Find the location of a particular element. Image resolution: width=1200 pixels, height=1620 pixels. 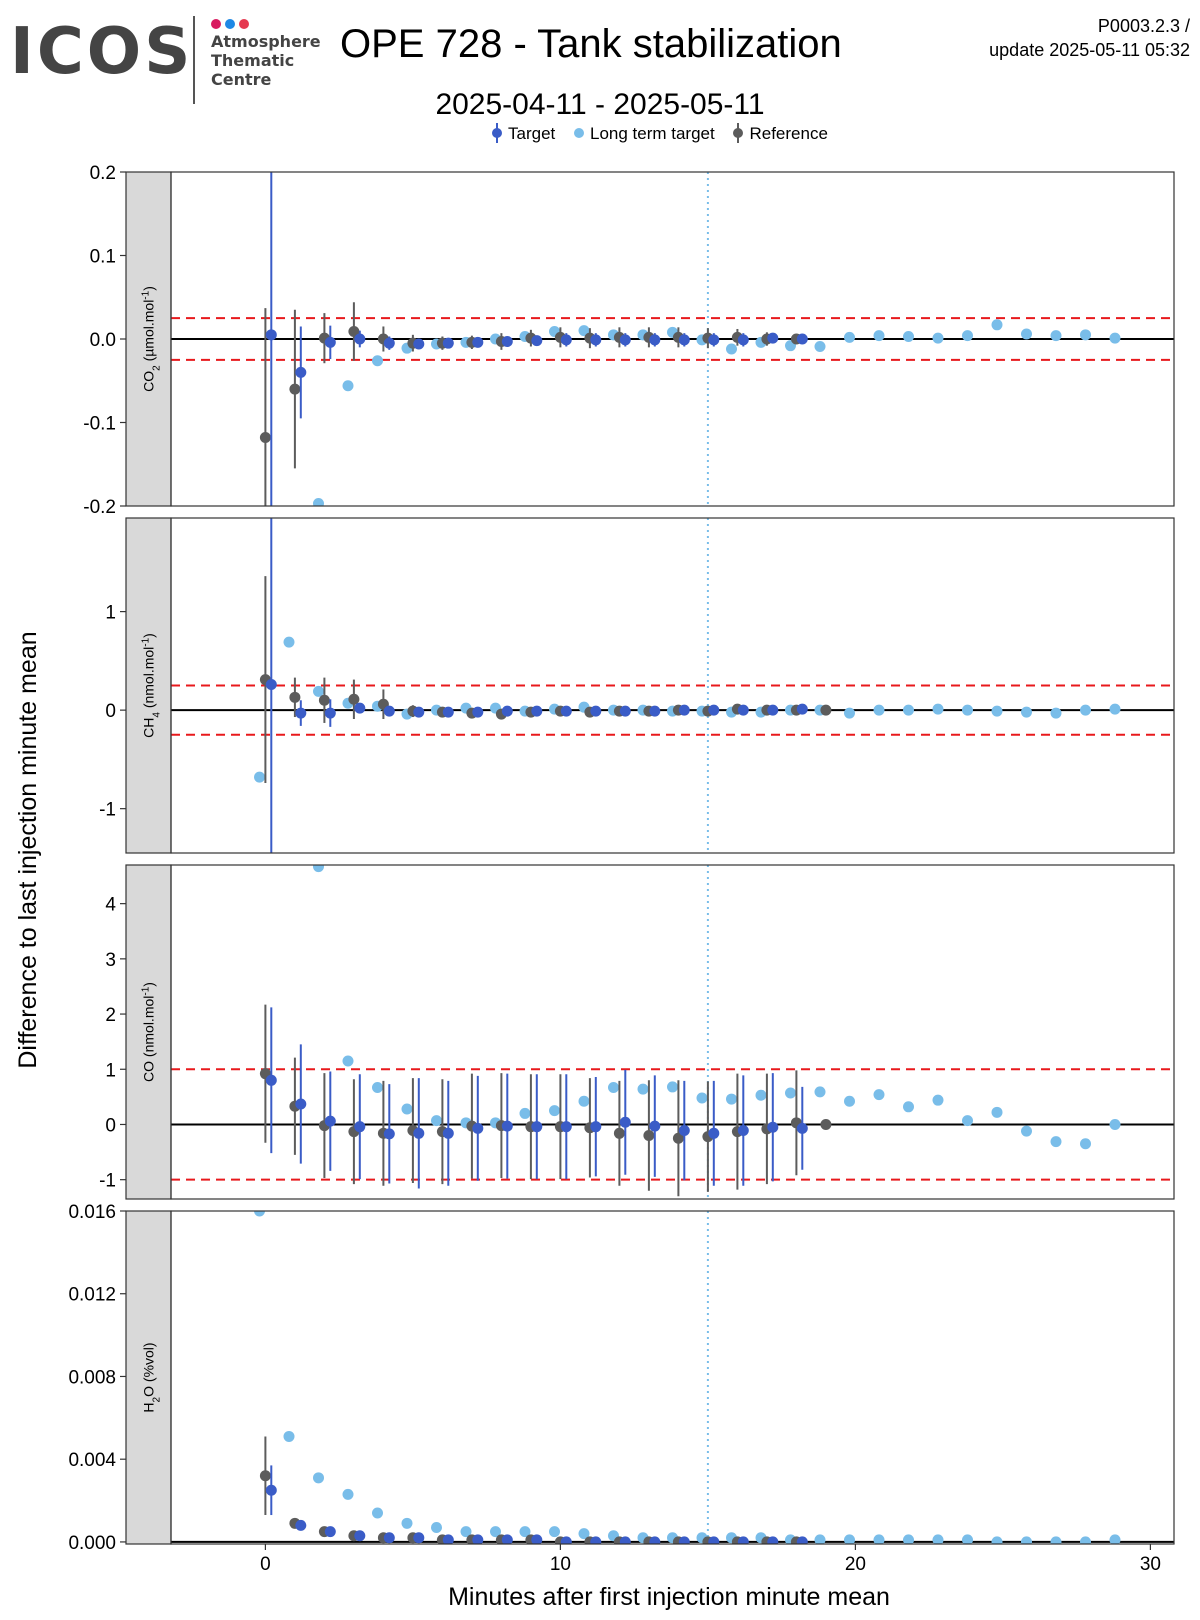

logo-separator is located at coordinates (194, 60).